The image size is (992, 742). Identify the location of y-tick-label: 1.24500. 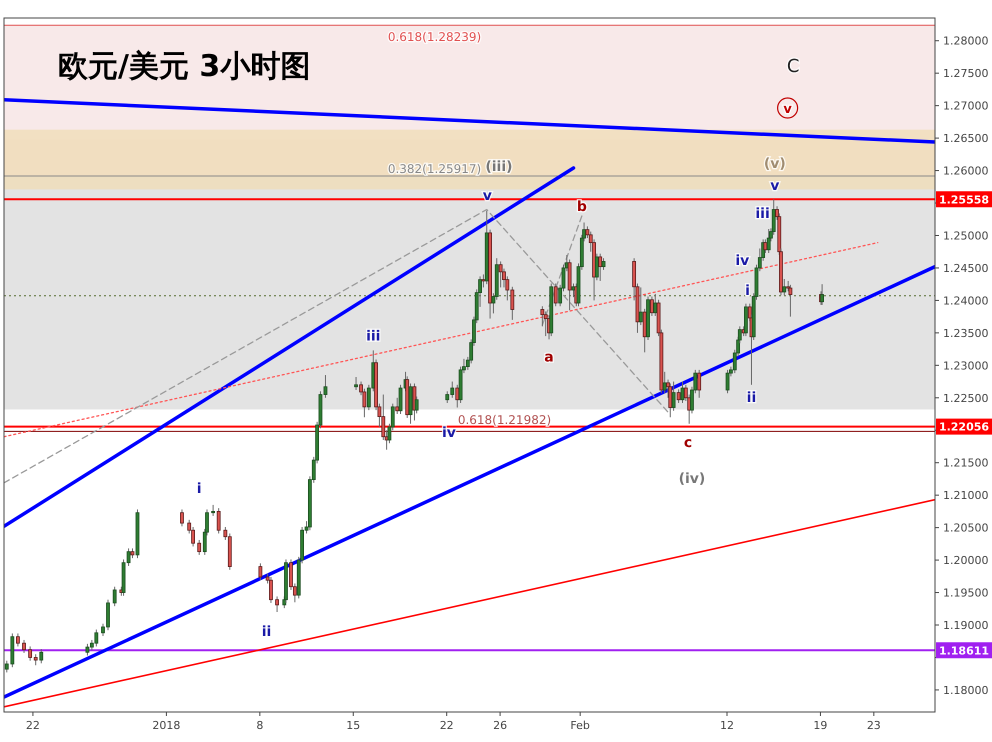
(965, 268).